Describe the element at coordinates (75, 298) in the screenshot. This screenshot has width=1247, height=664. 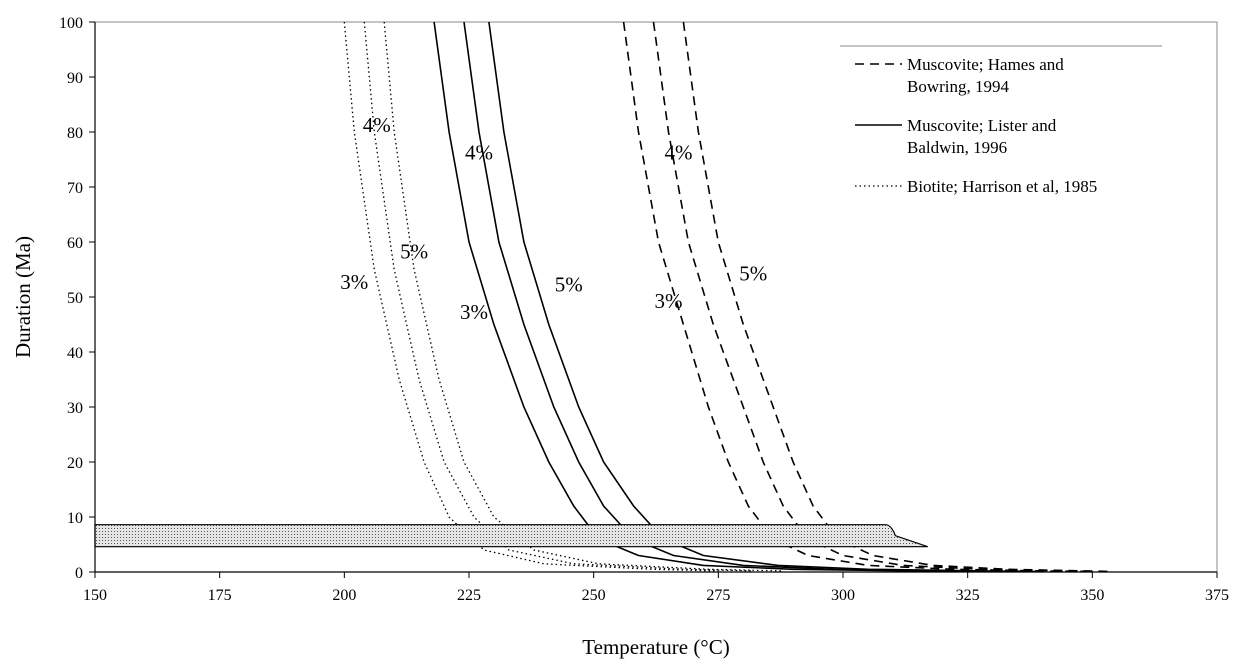
I see `y-tick-label-50: 50` at that location.